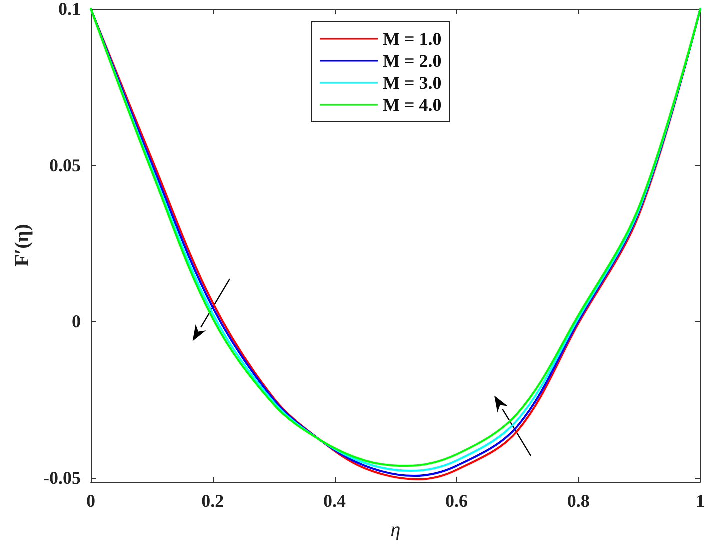 This screenshot has width=708, height=555. I want to click on x-axis-title: η, so click(395, 530).